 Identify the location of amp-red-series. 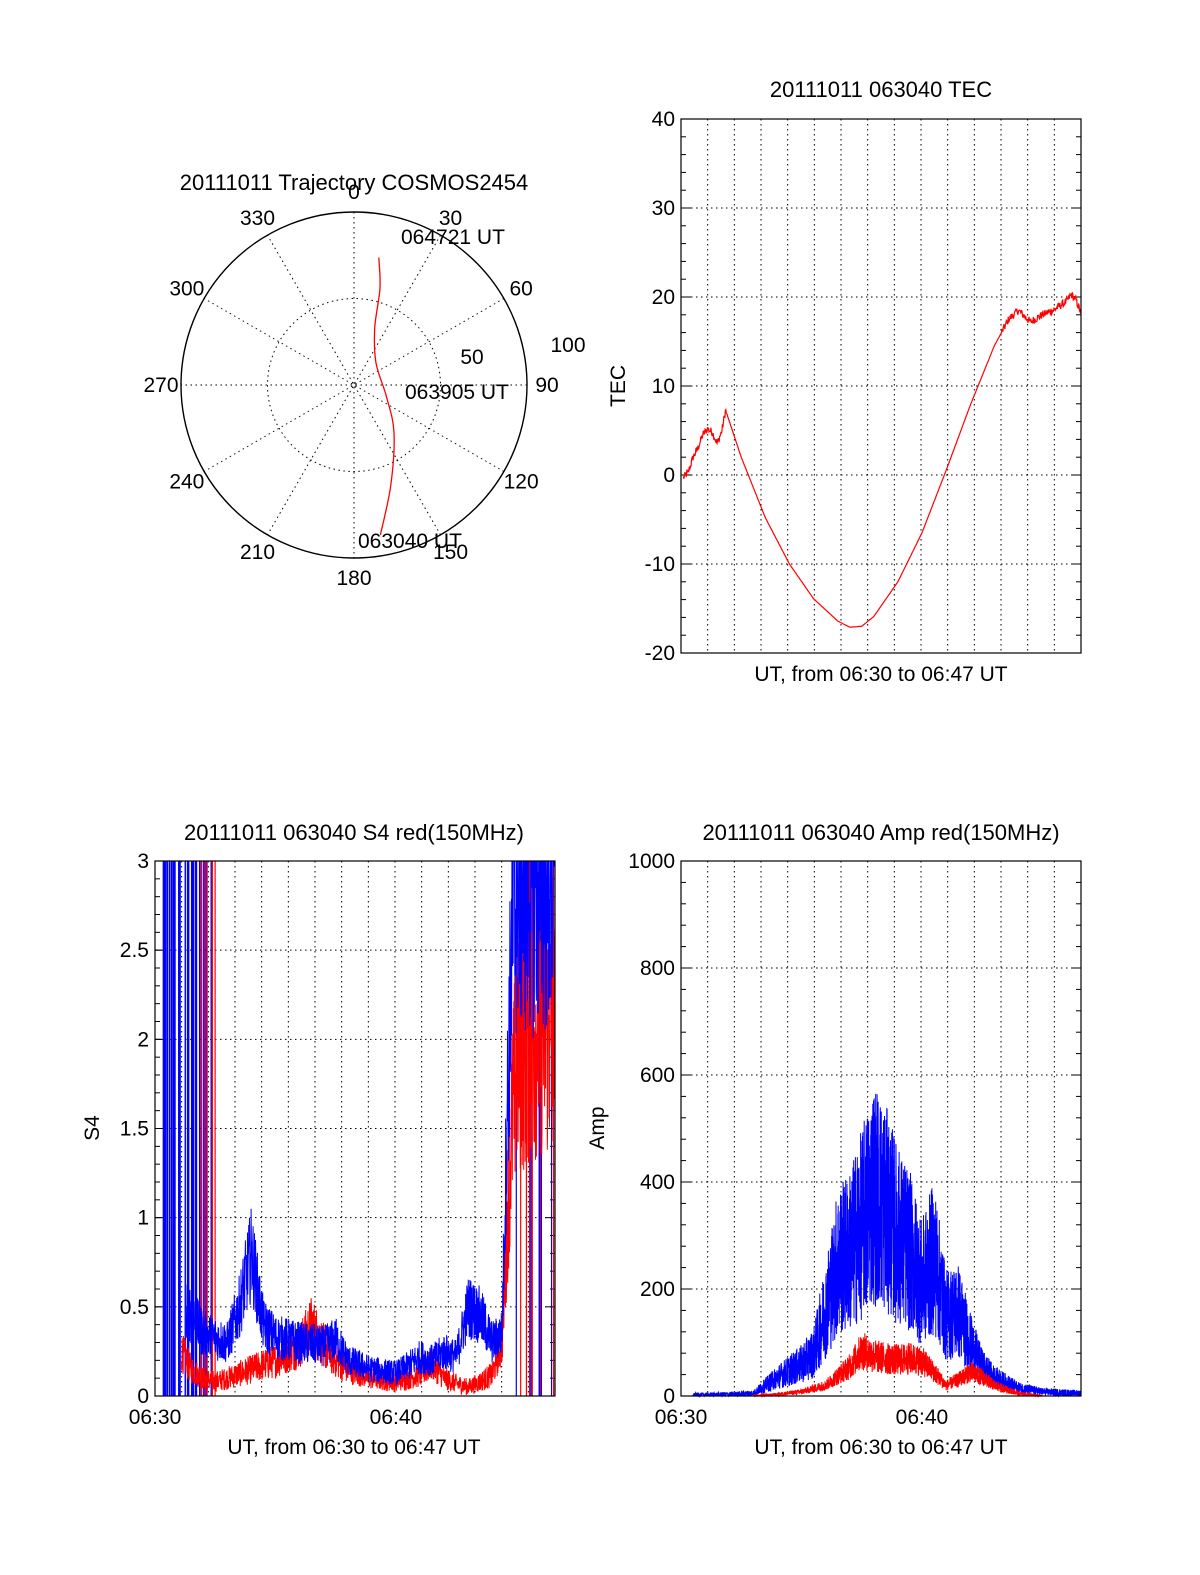
(897, 1365).